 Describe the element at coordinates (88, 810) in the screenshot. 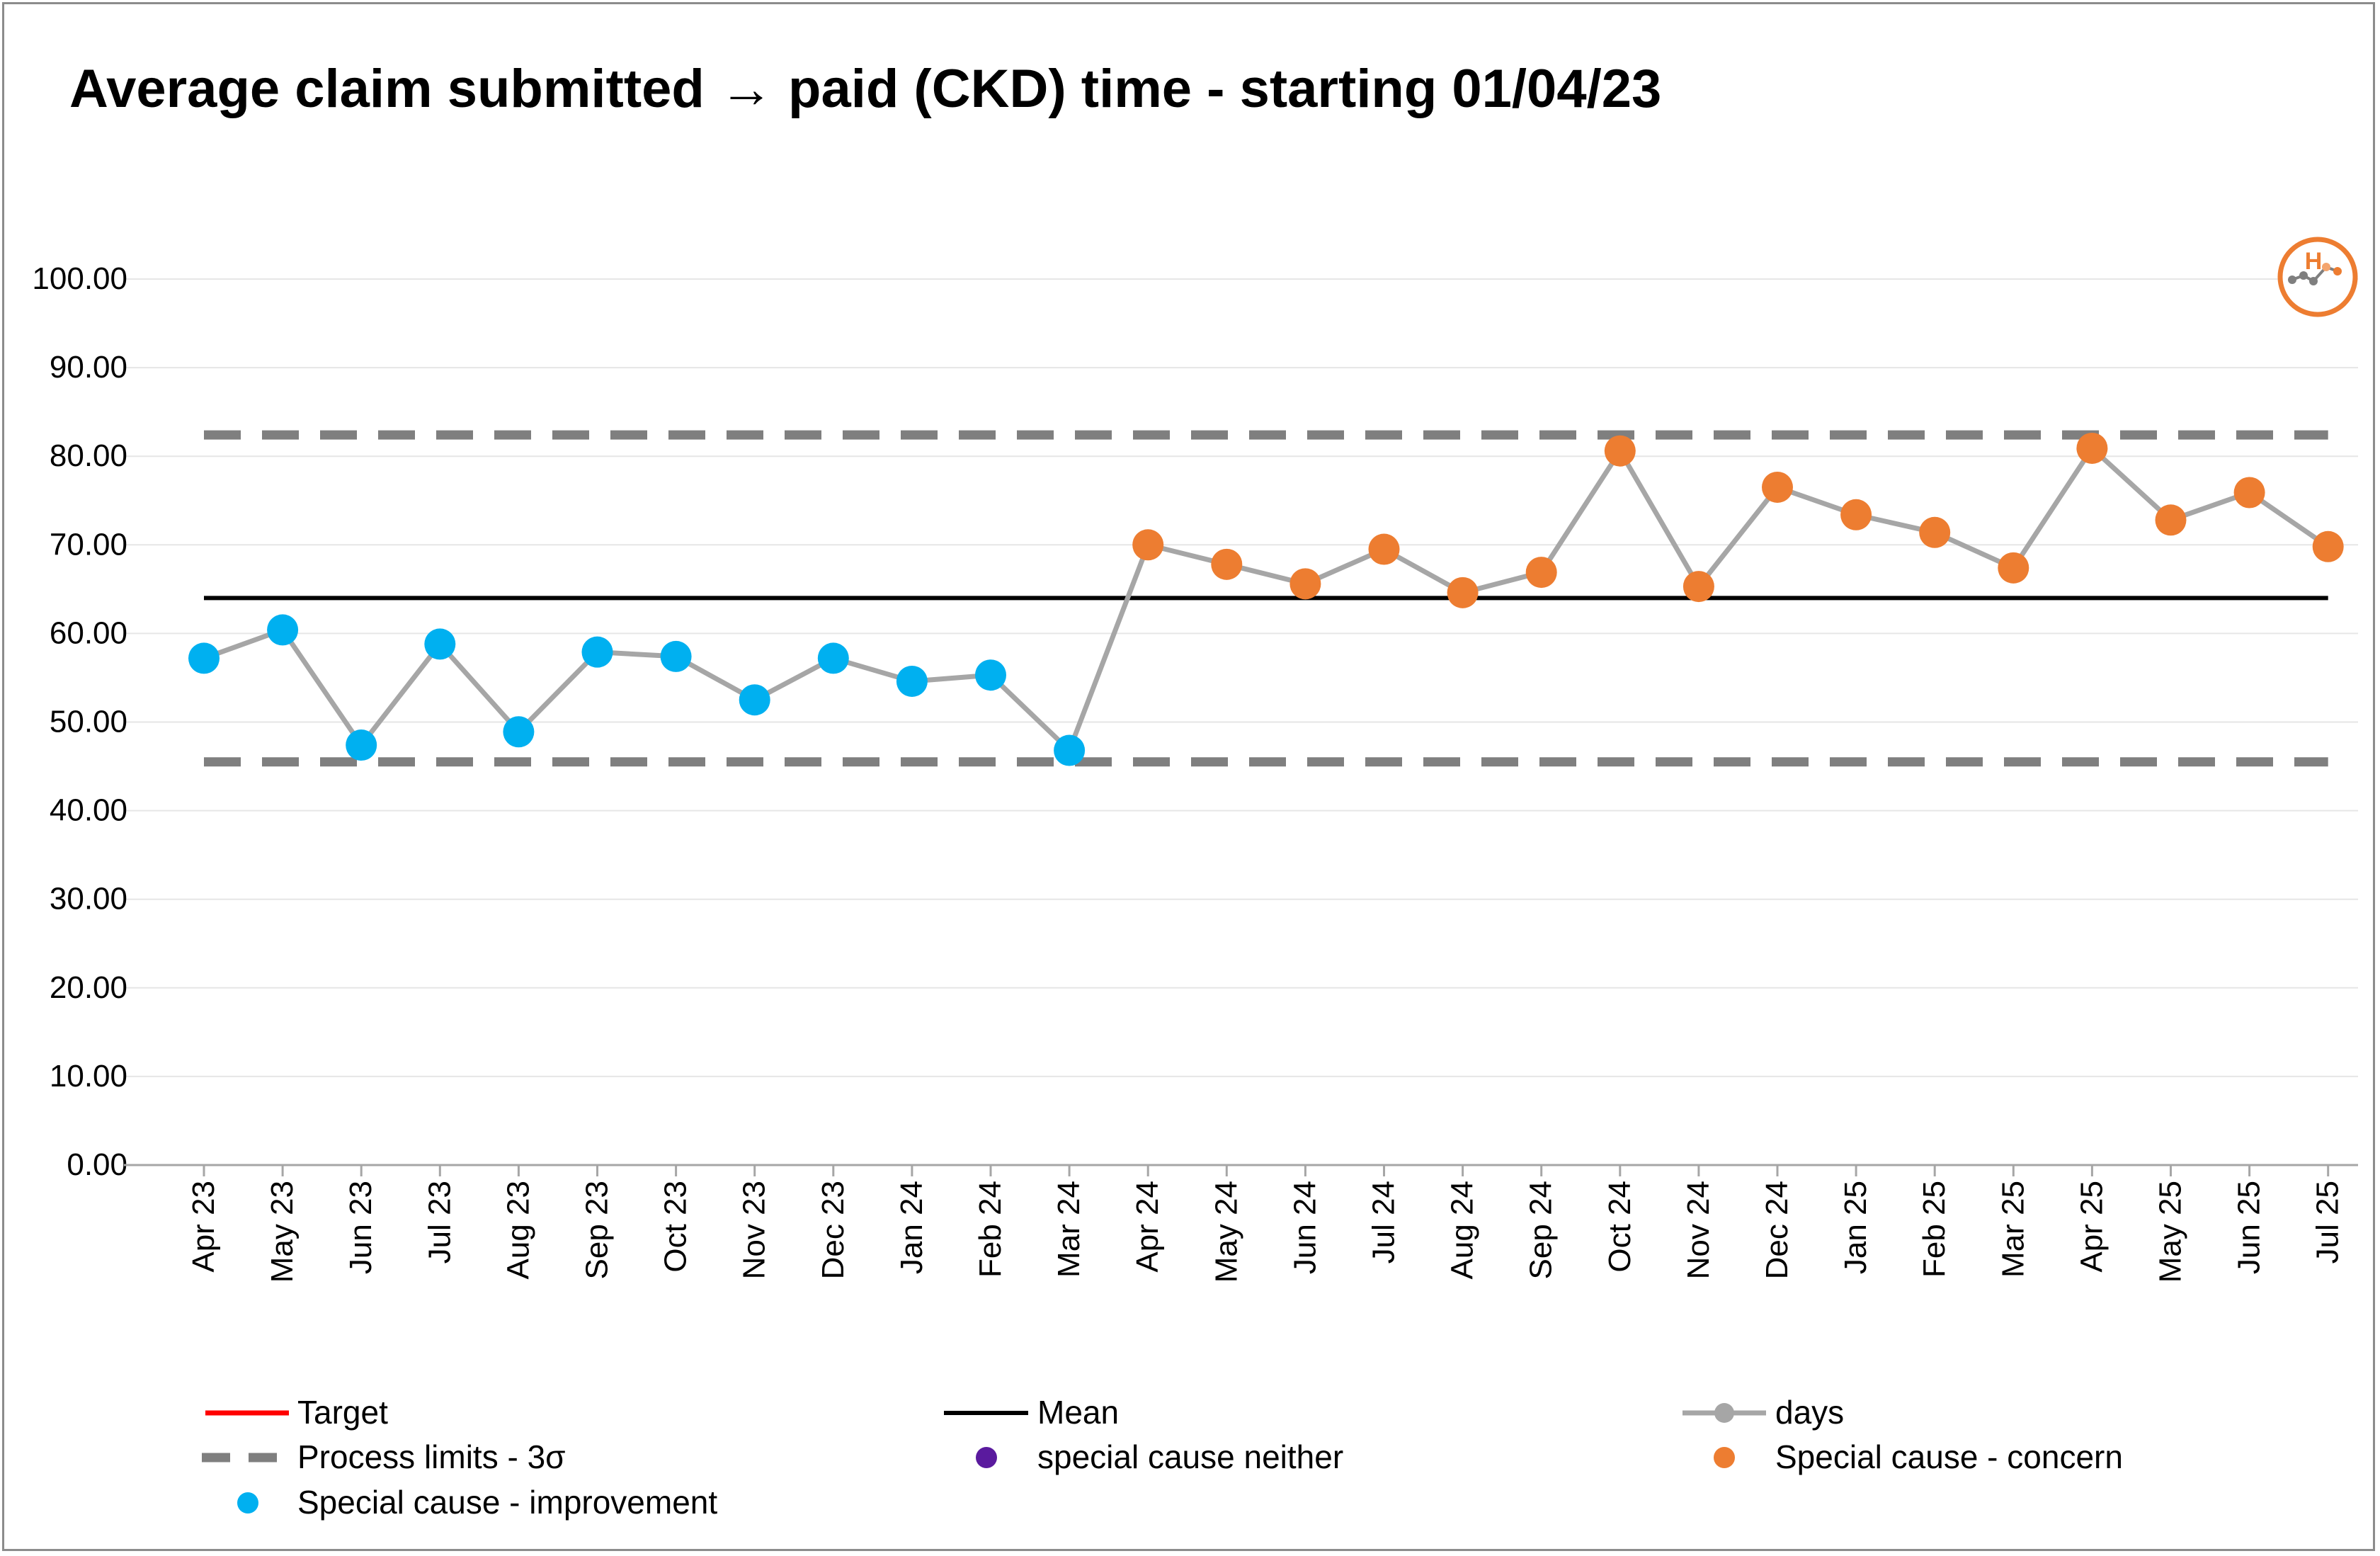

I see `y-tick-label: 40.00` at that location.